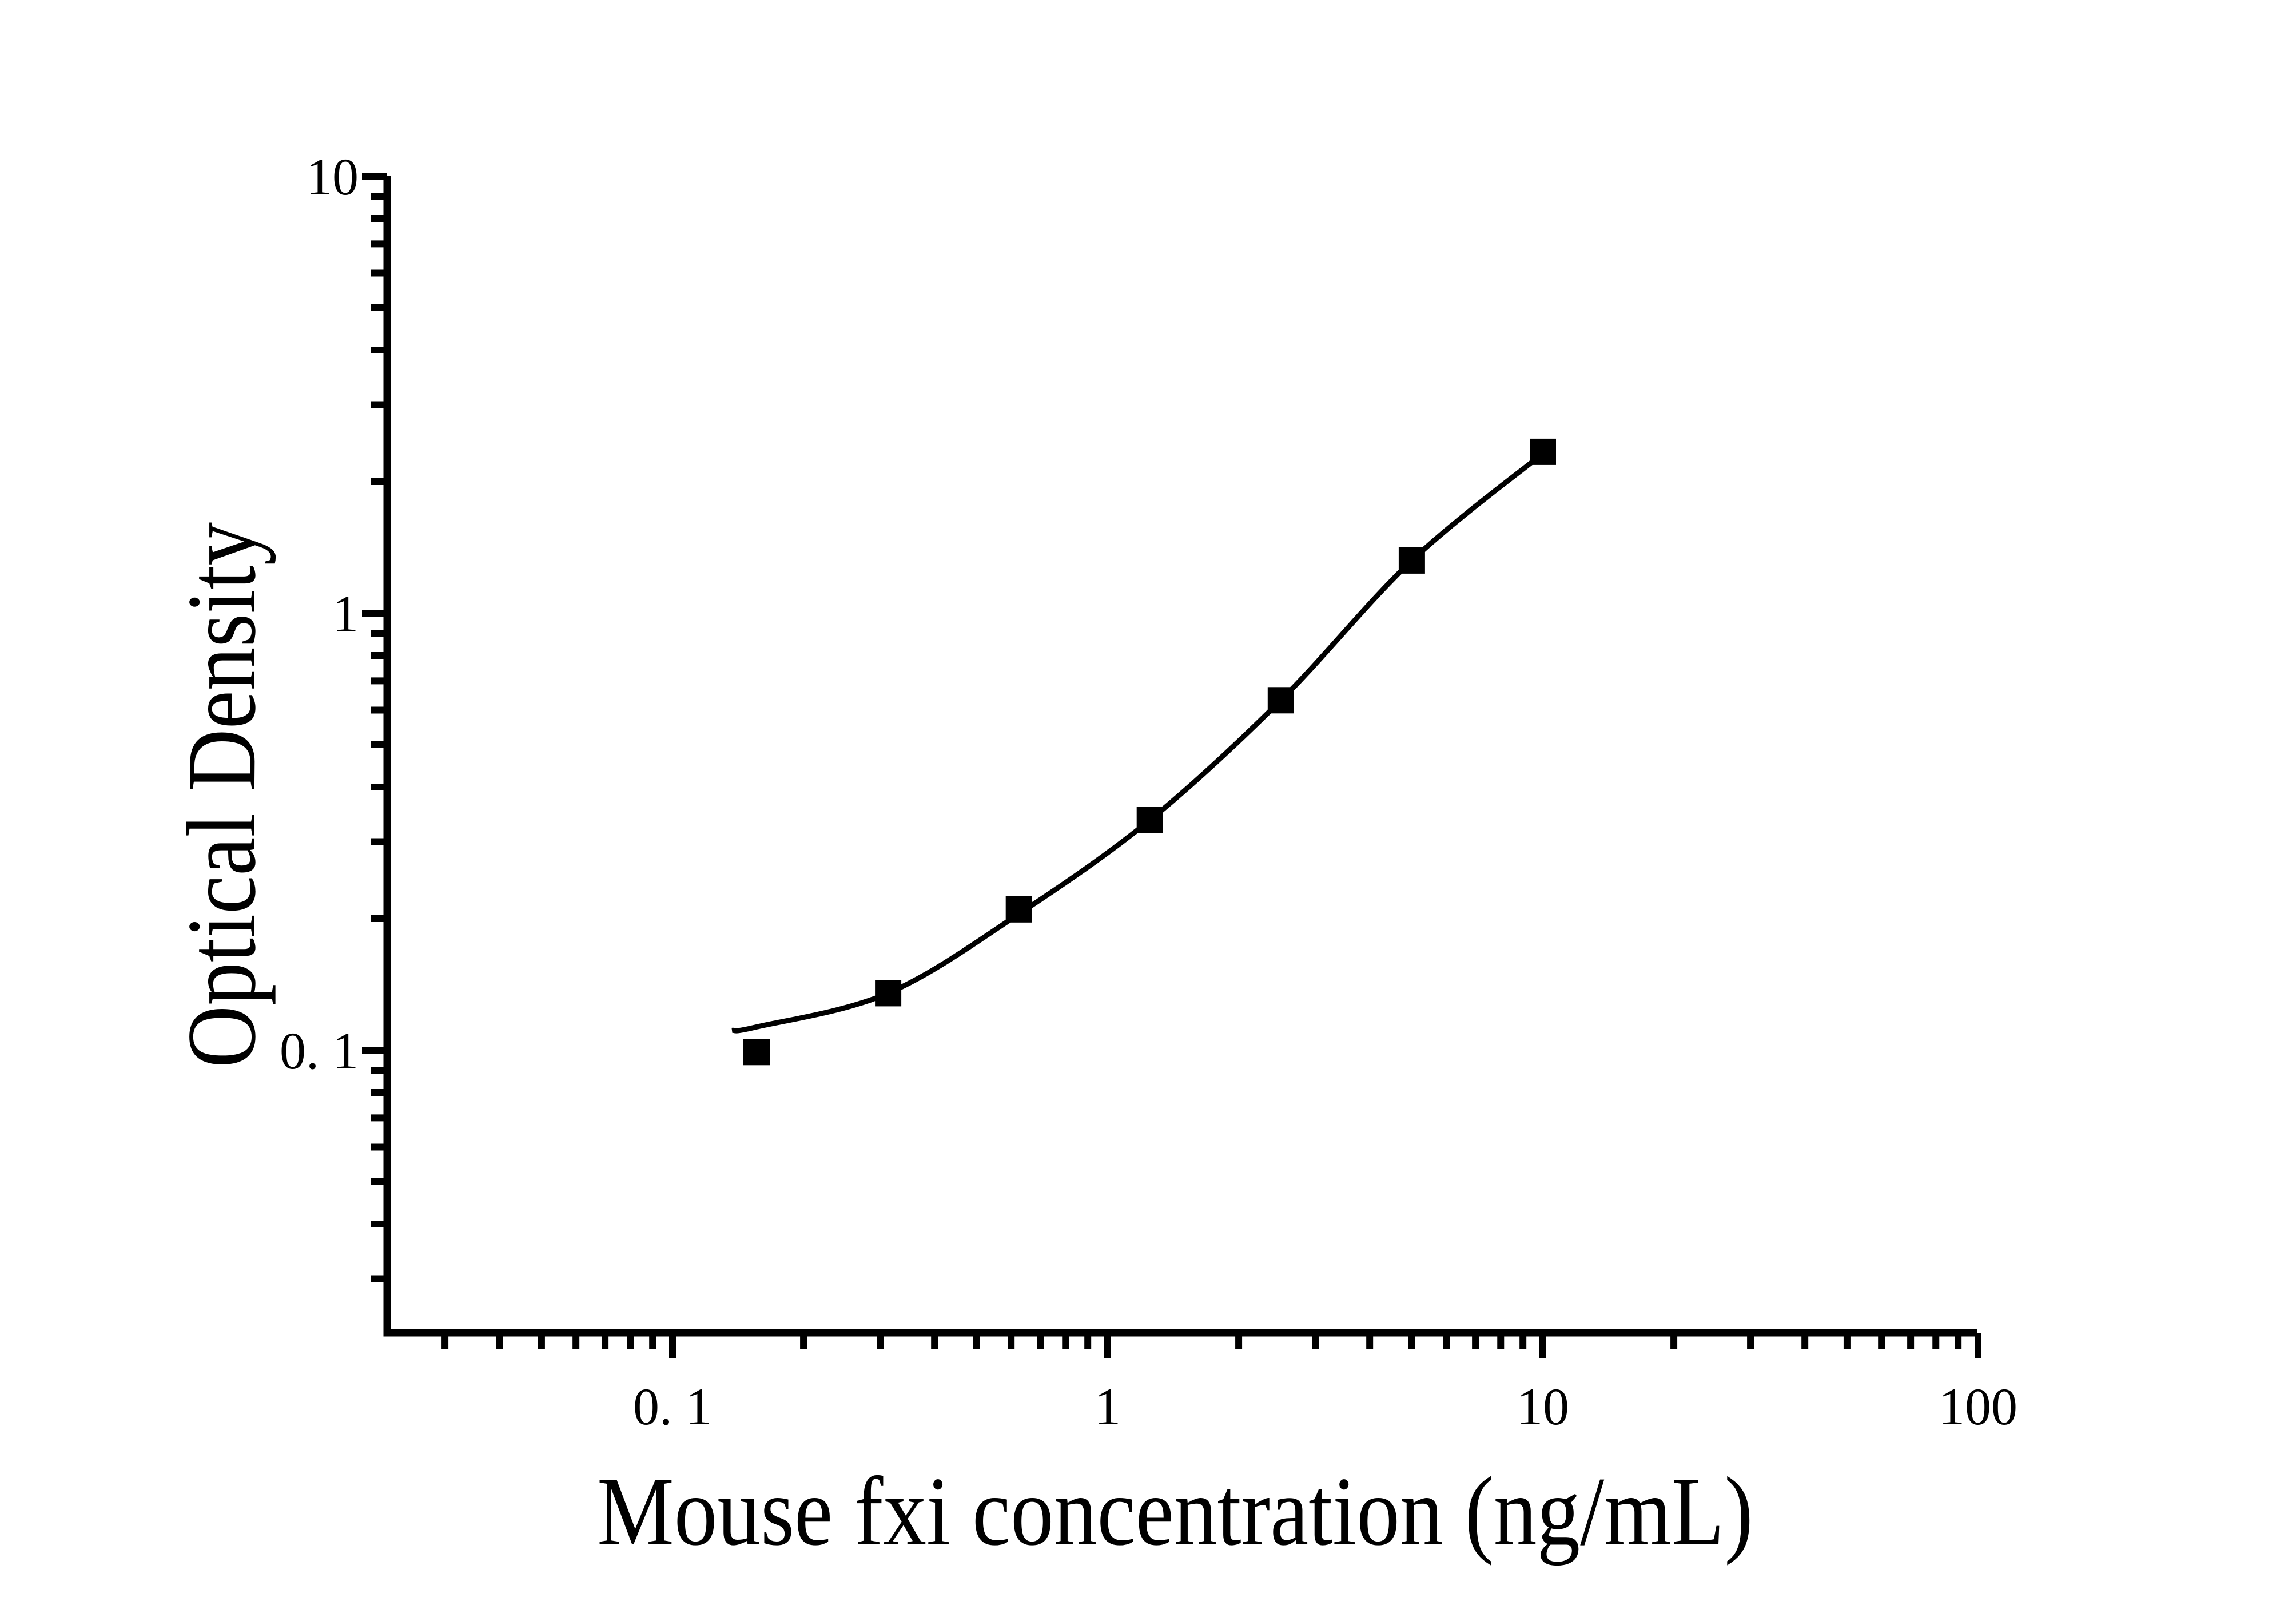  What do you see at coordinates (320, 1051) in the screenshot?
I see `y-tick-label: 0. 1` at bounding box center [320, 1051].